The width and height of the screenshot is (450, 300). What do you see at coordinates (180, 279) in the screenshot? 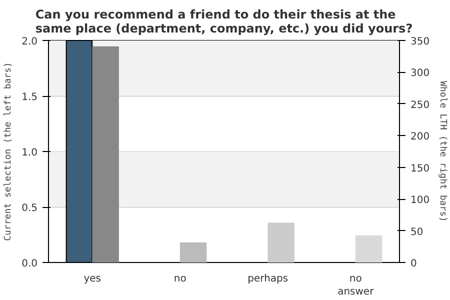
I see `x-tick-label: no` at bounding box center [180, 279].